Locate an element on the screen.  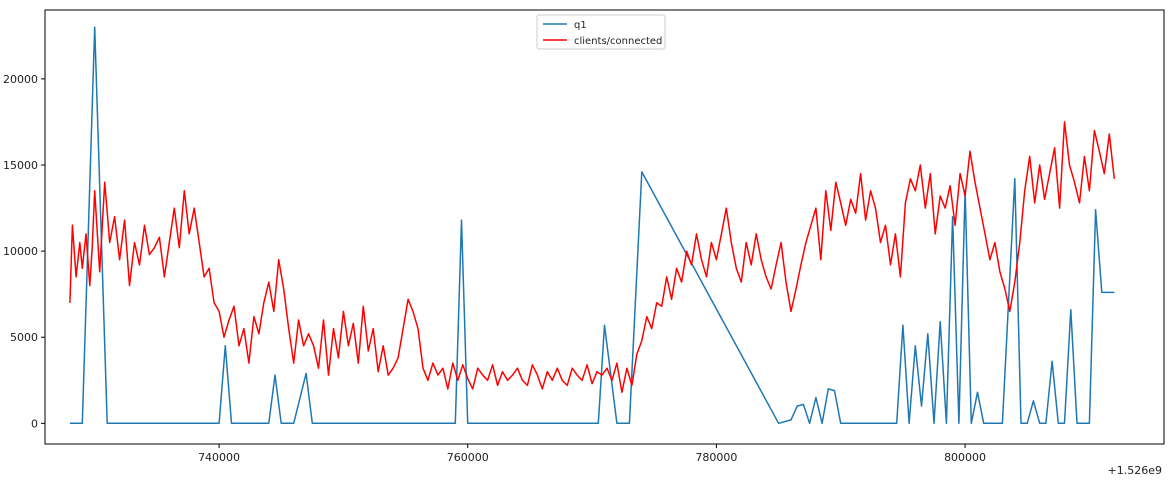
y-tick-label: 20000 is located at coordinates (20, 79).